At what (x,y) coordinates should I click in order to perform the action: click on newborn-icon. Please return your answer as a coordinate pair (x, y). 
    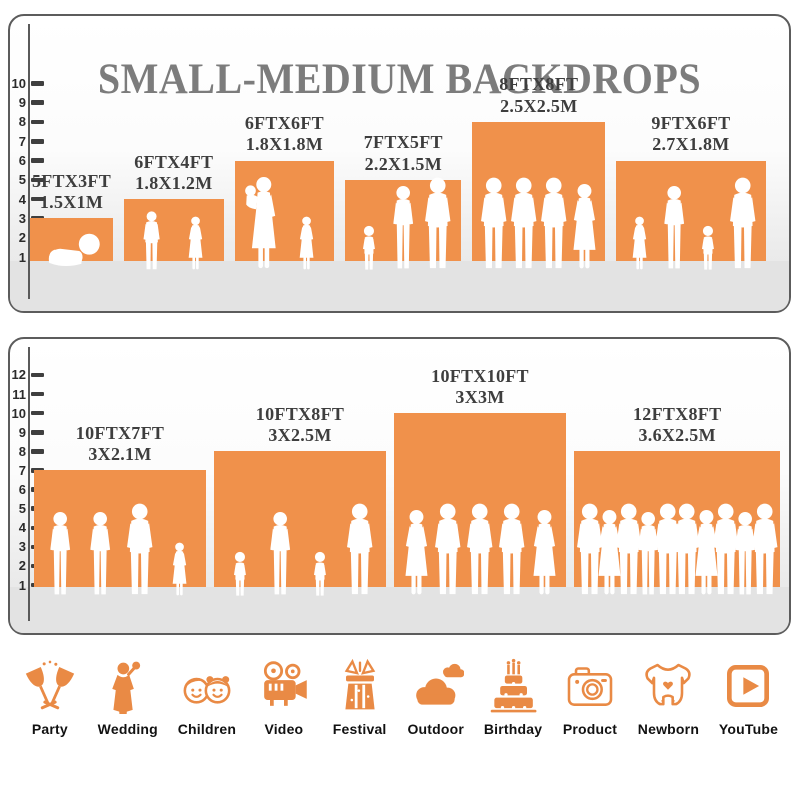
    Looking at the image, I should click on (668, 684).